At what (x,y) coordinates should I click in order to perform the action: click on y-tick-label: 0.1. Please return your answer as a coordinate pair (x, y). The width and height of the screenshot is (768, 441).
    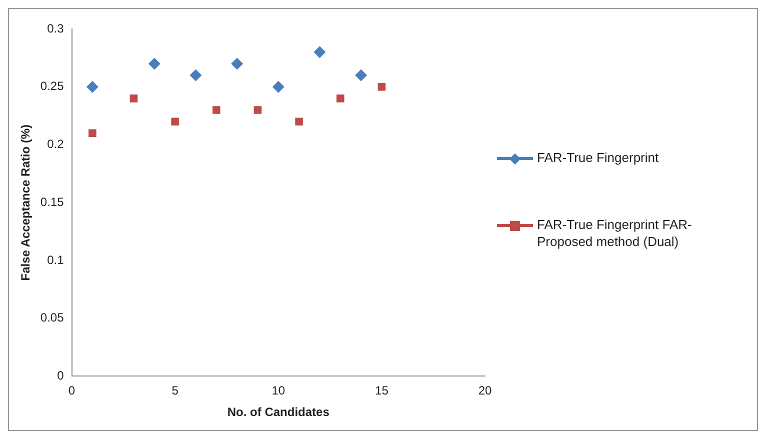
    Looking at the image, I should click on (55, 259).